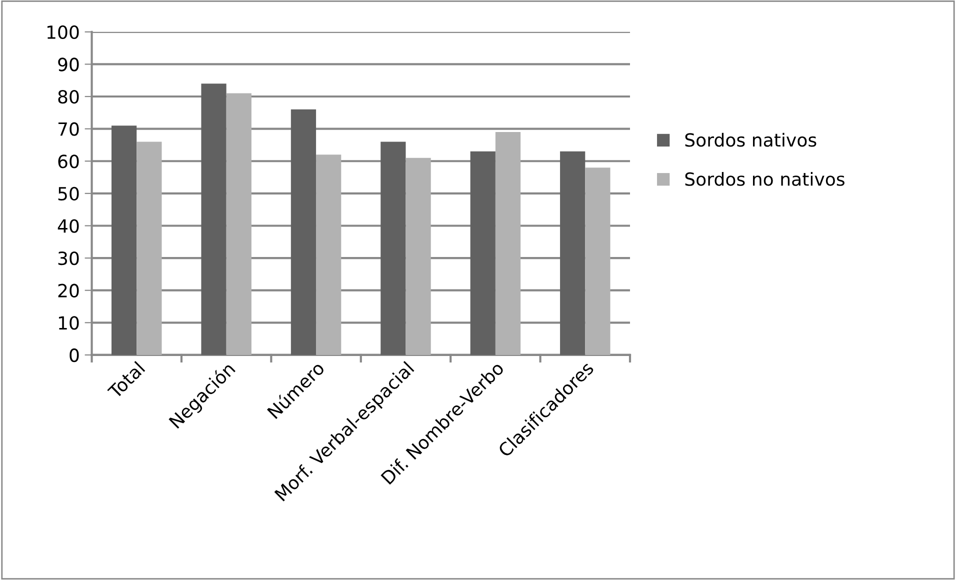 The height and width of the screenshot is (580, 956). What do you see at coordinates (68, 259) in the screenshot?
I see `y-tick-label: 30` at bounding box center [68, 259].